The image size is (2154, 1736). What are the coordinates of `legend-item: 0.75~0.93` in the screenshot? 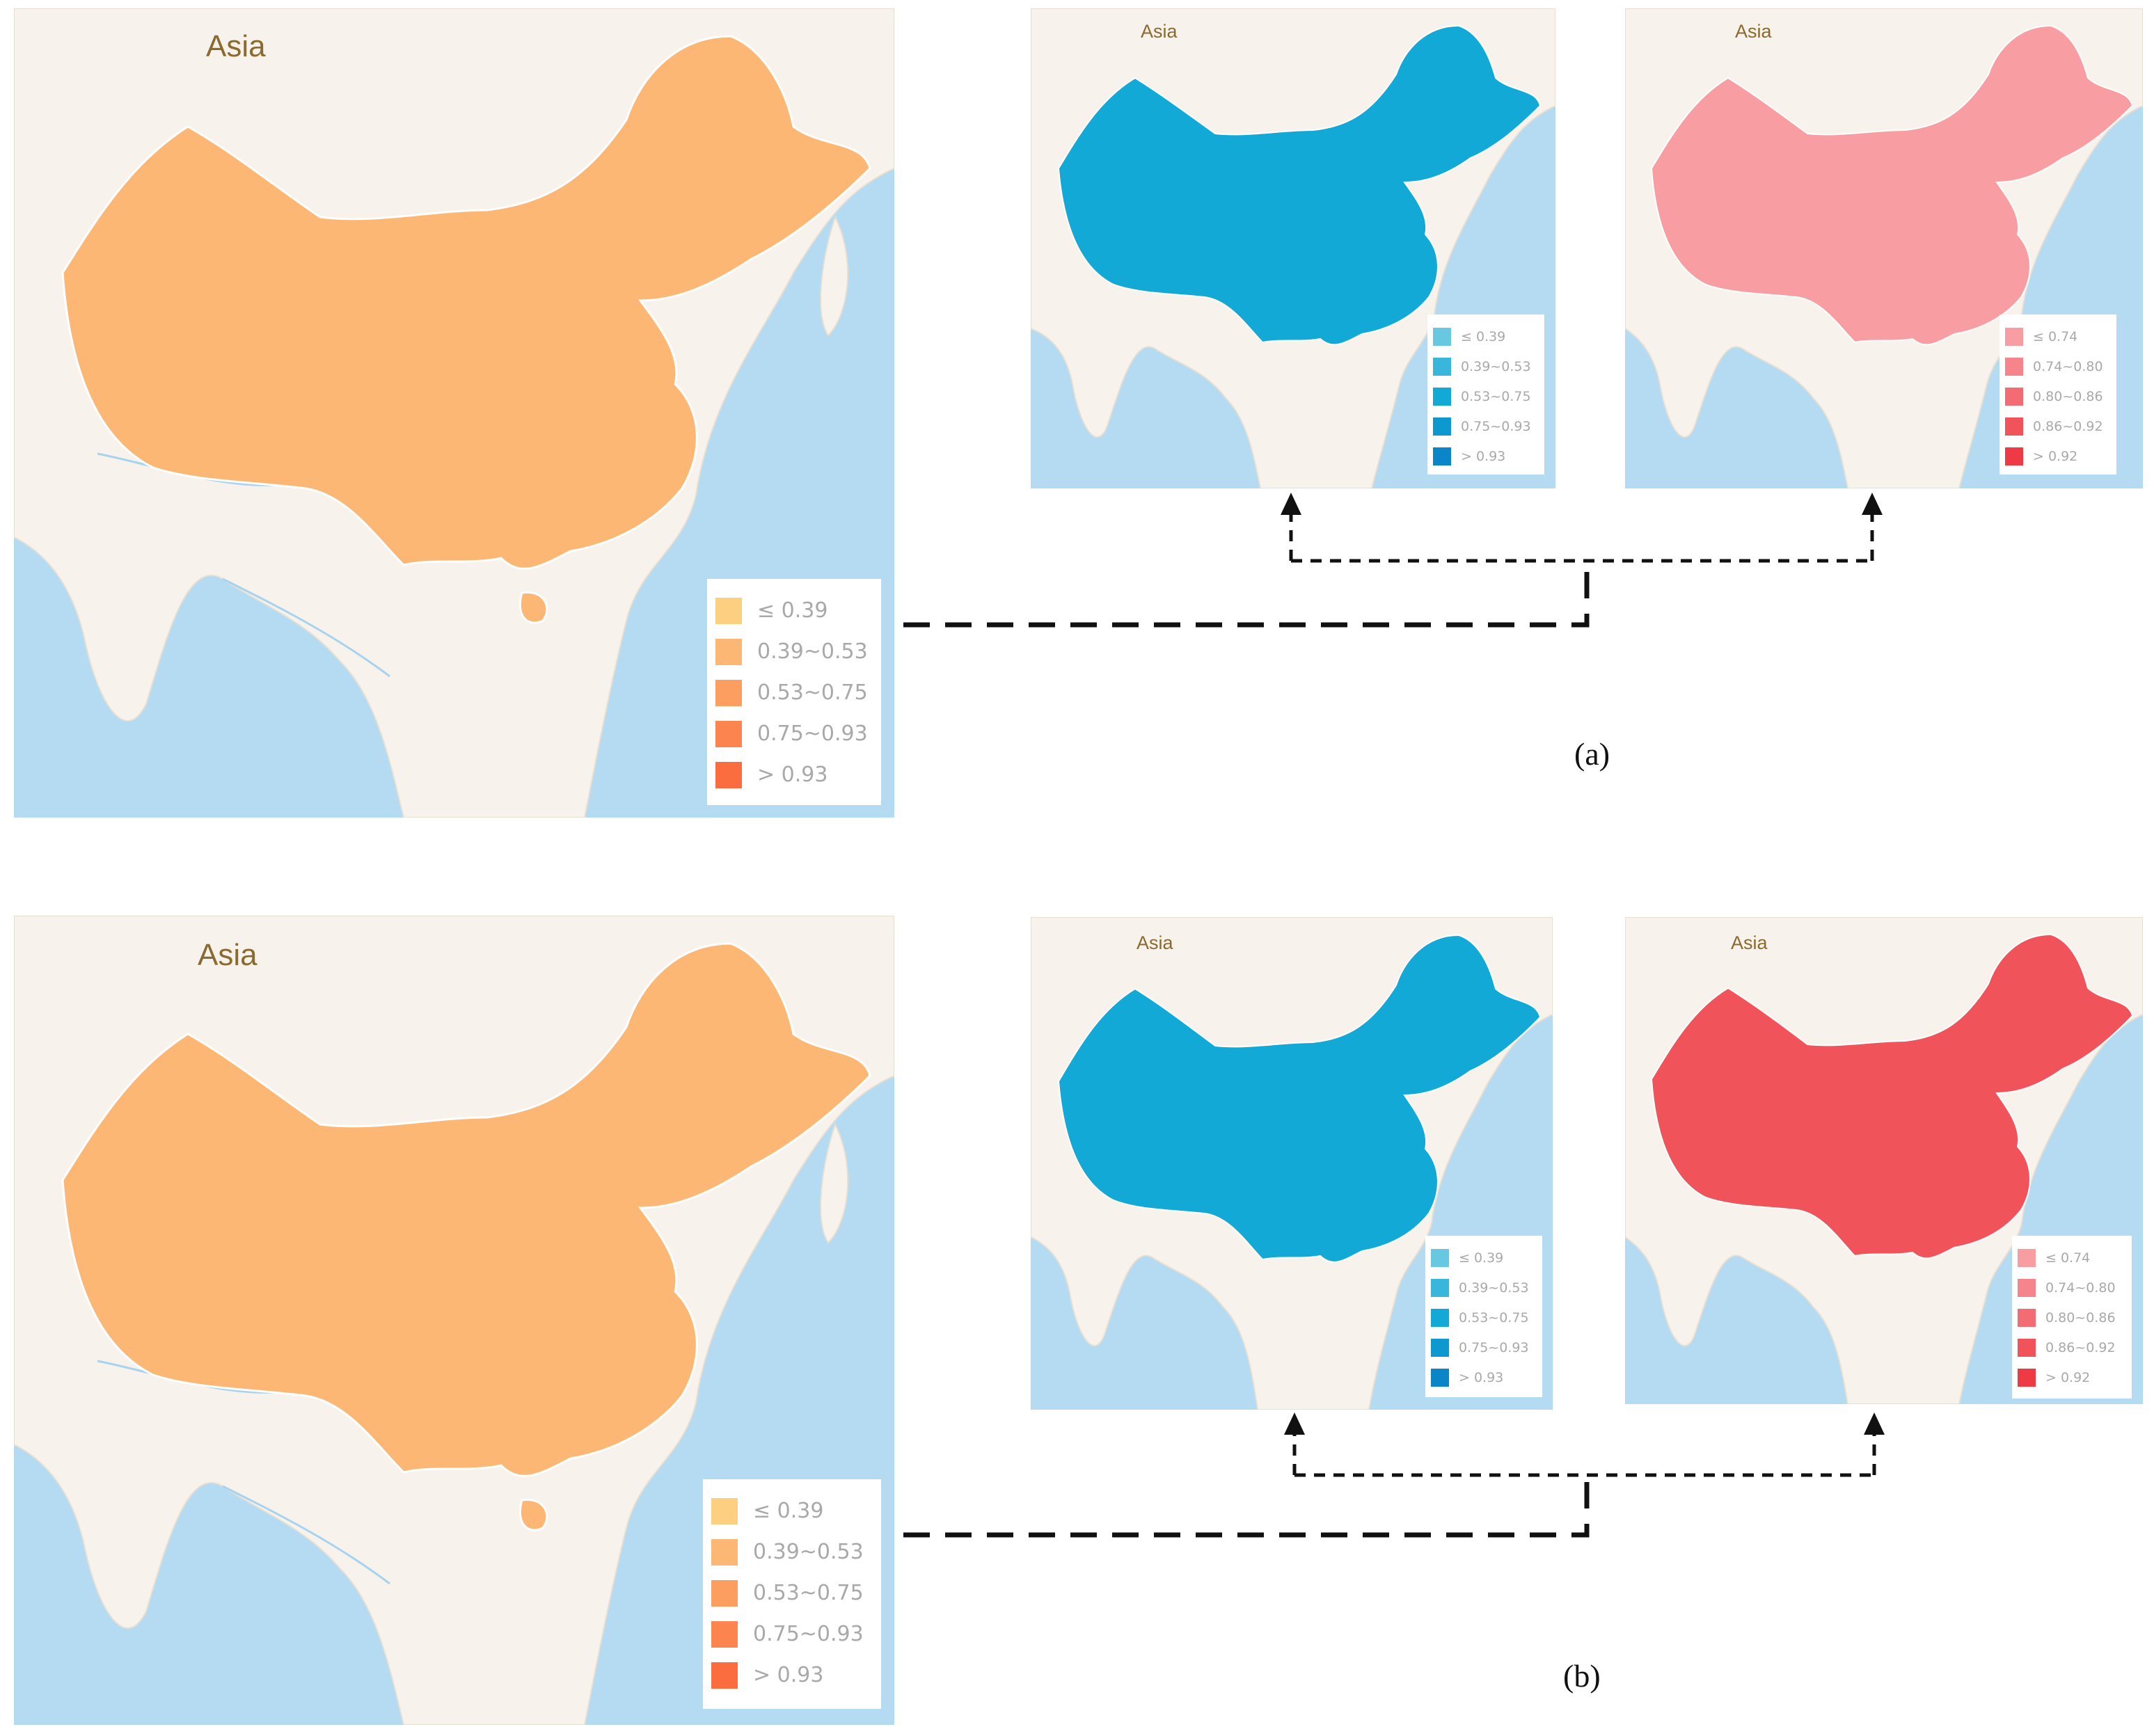 It's located at (792, 1635).